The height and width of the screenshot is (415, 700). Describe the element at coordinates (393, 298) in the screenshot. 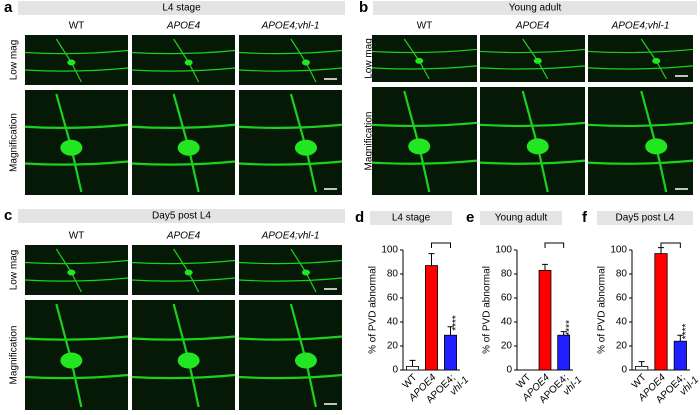

I see `y-tick-label: 60` at that location.